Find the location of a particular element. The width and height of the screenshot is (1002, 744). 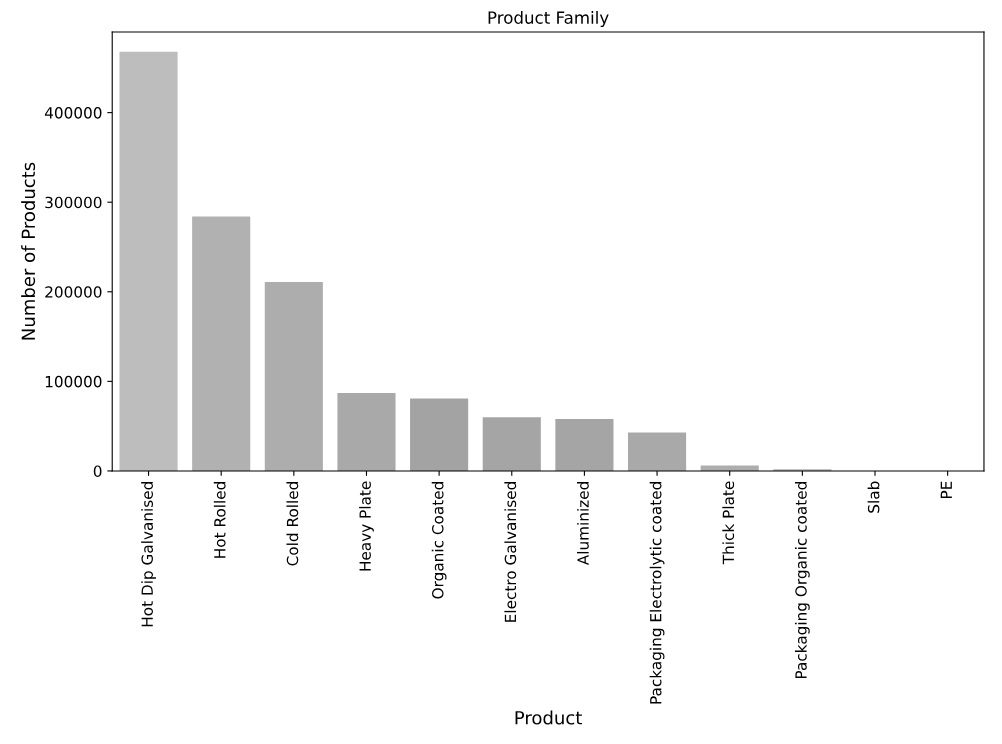

x-tick-label: PE is located at coordinates (946, 490).